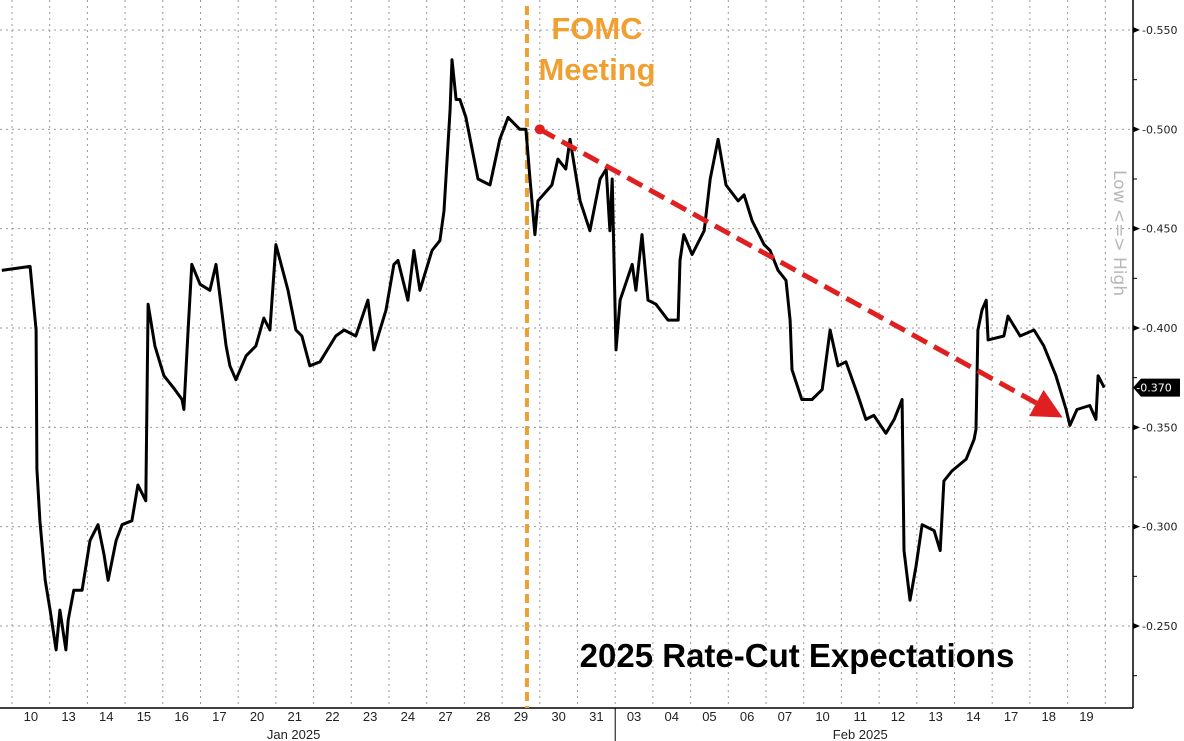  I want to click on last-value-label: -0.370, so click(1153, 388).